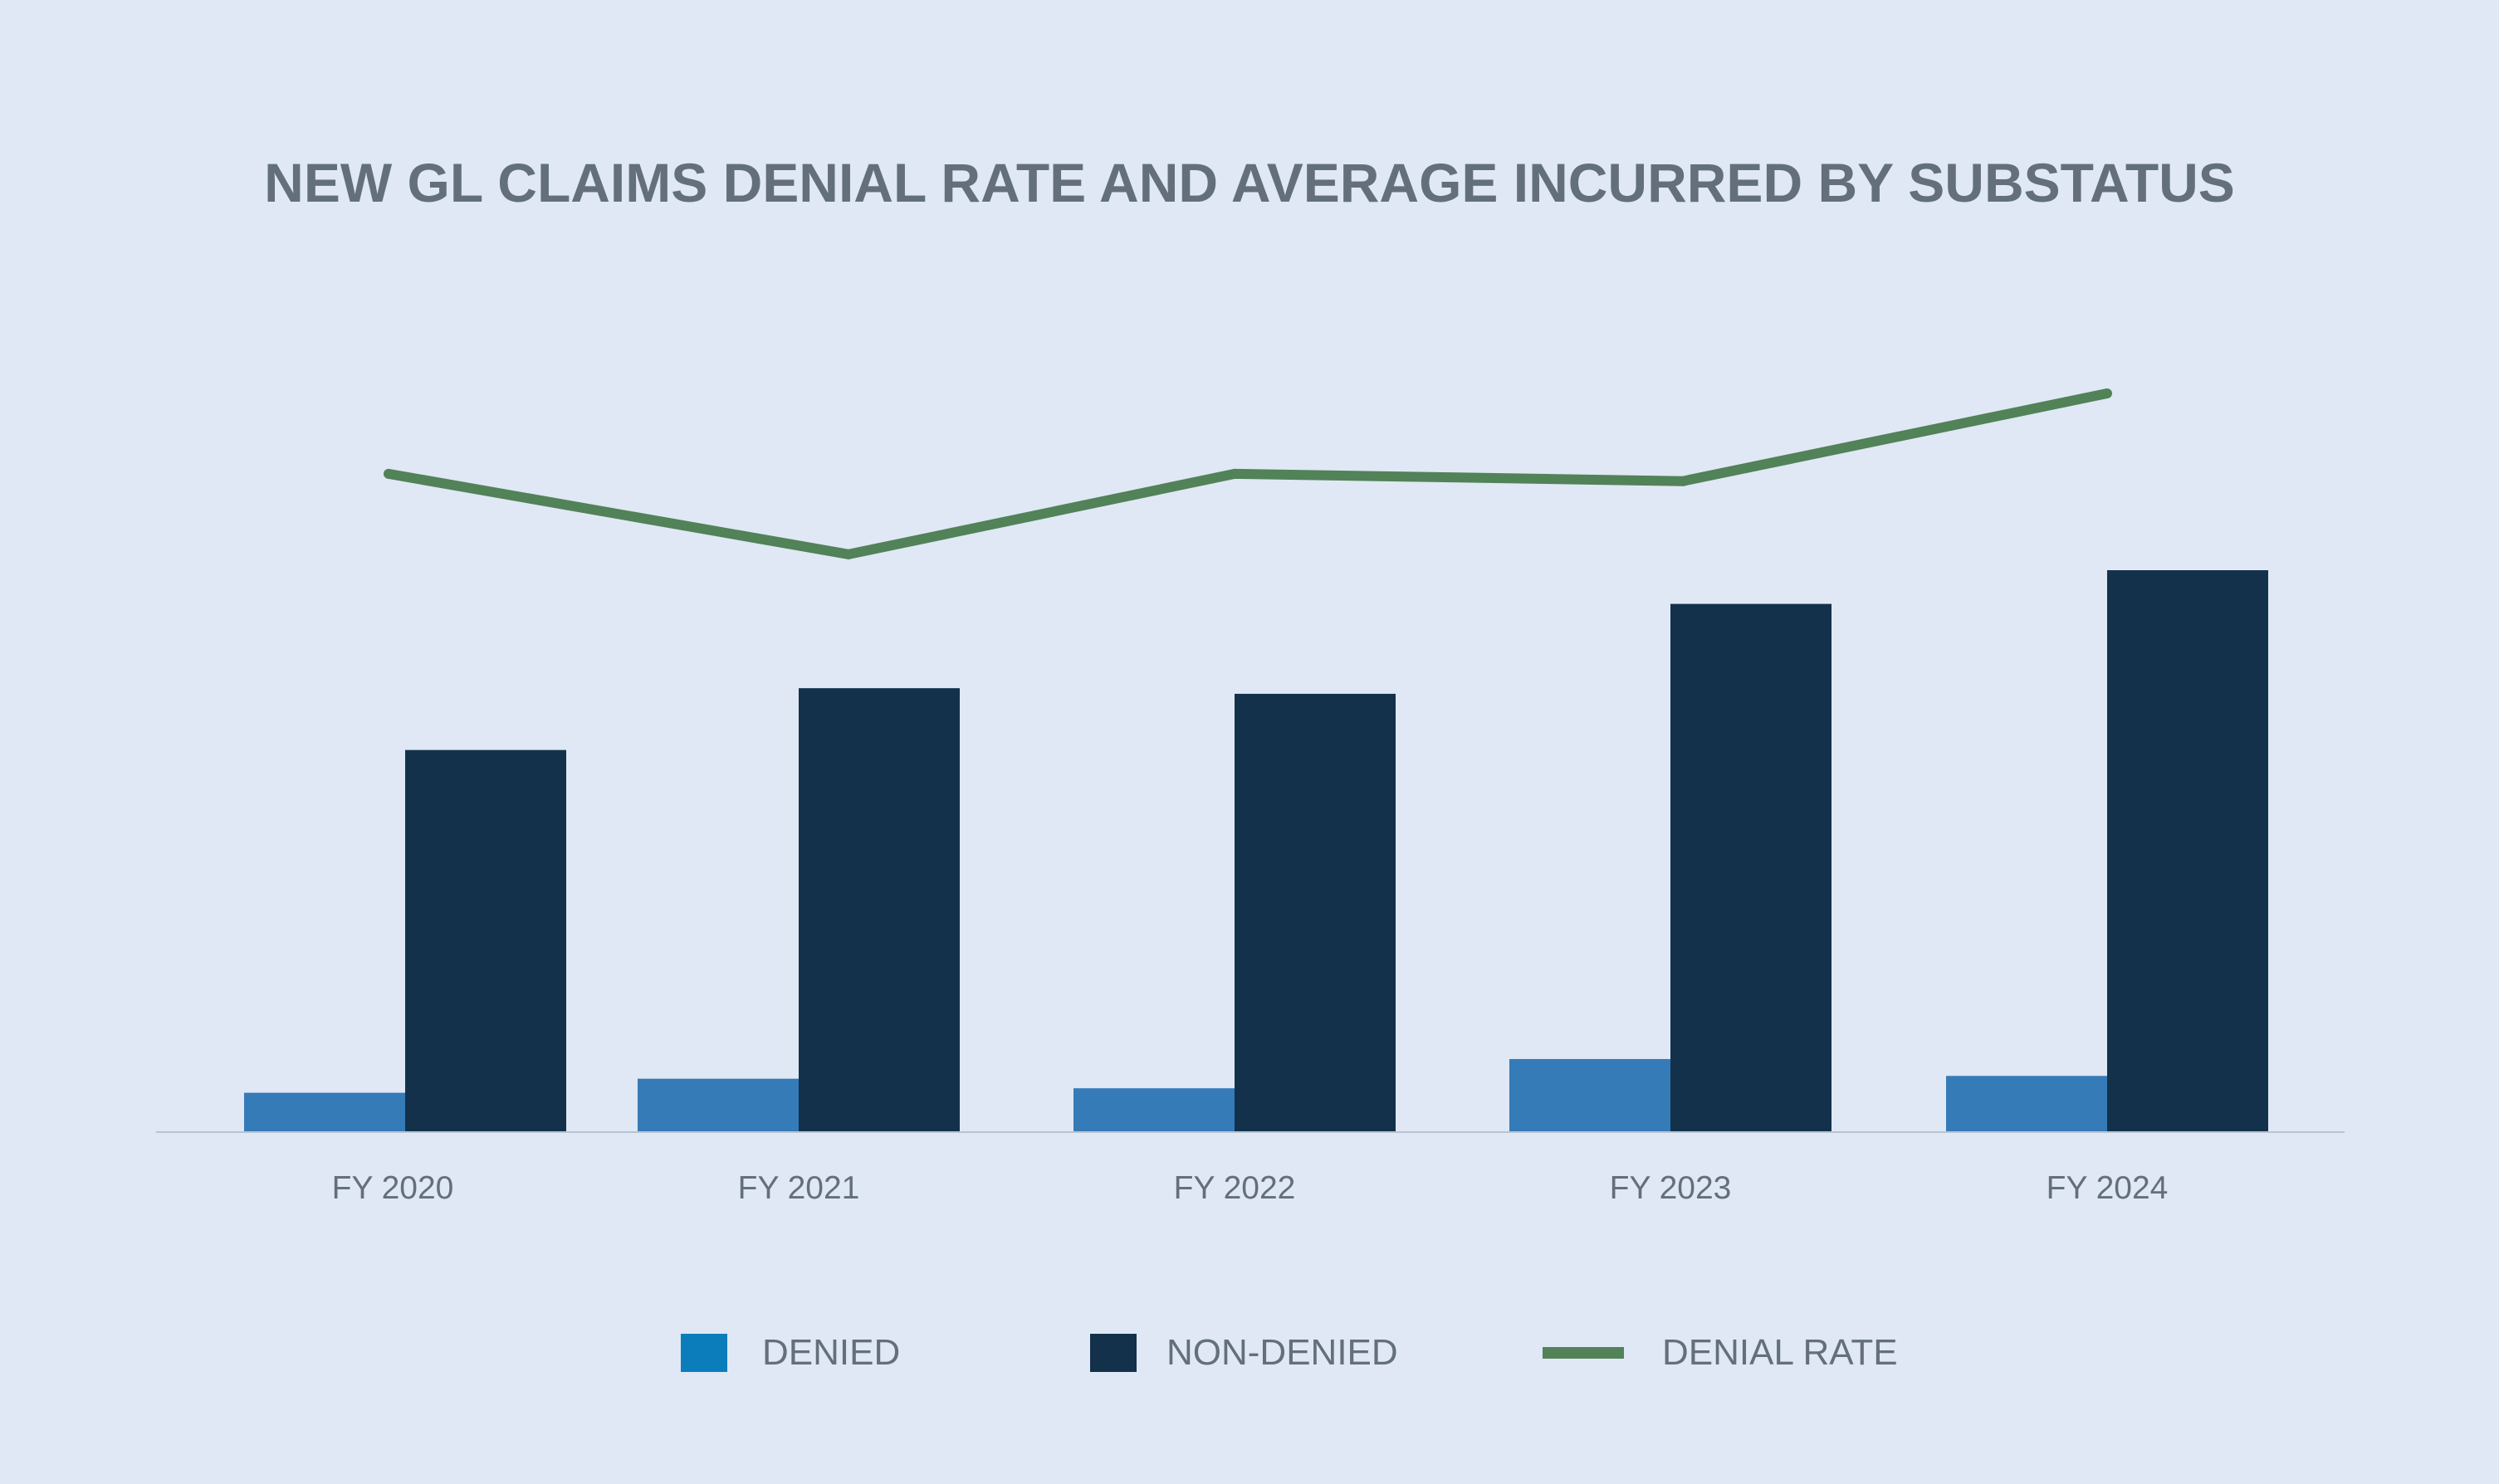 Image resolution: width=2499 pixels, height=1484 pixels. What do you see at coordinates (1113, 1353) in the screenshot?
I see `legend-swatch-non-denied` at bounding box center [1113, 1353].